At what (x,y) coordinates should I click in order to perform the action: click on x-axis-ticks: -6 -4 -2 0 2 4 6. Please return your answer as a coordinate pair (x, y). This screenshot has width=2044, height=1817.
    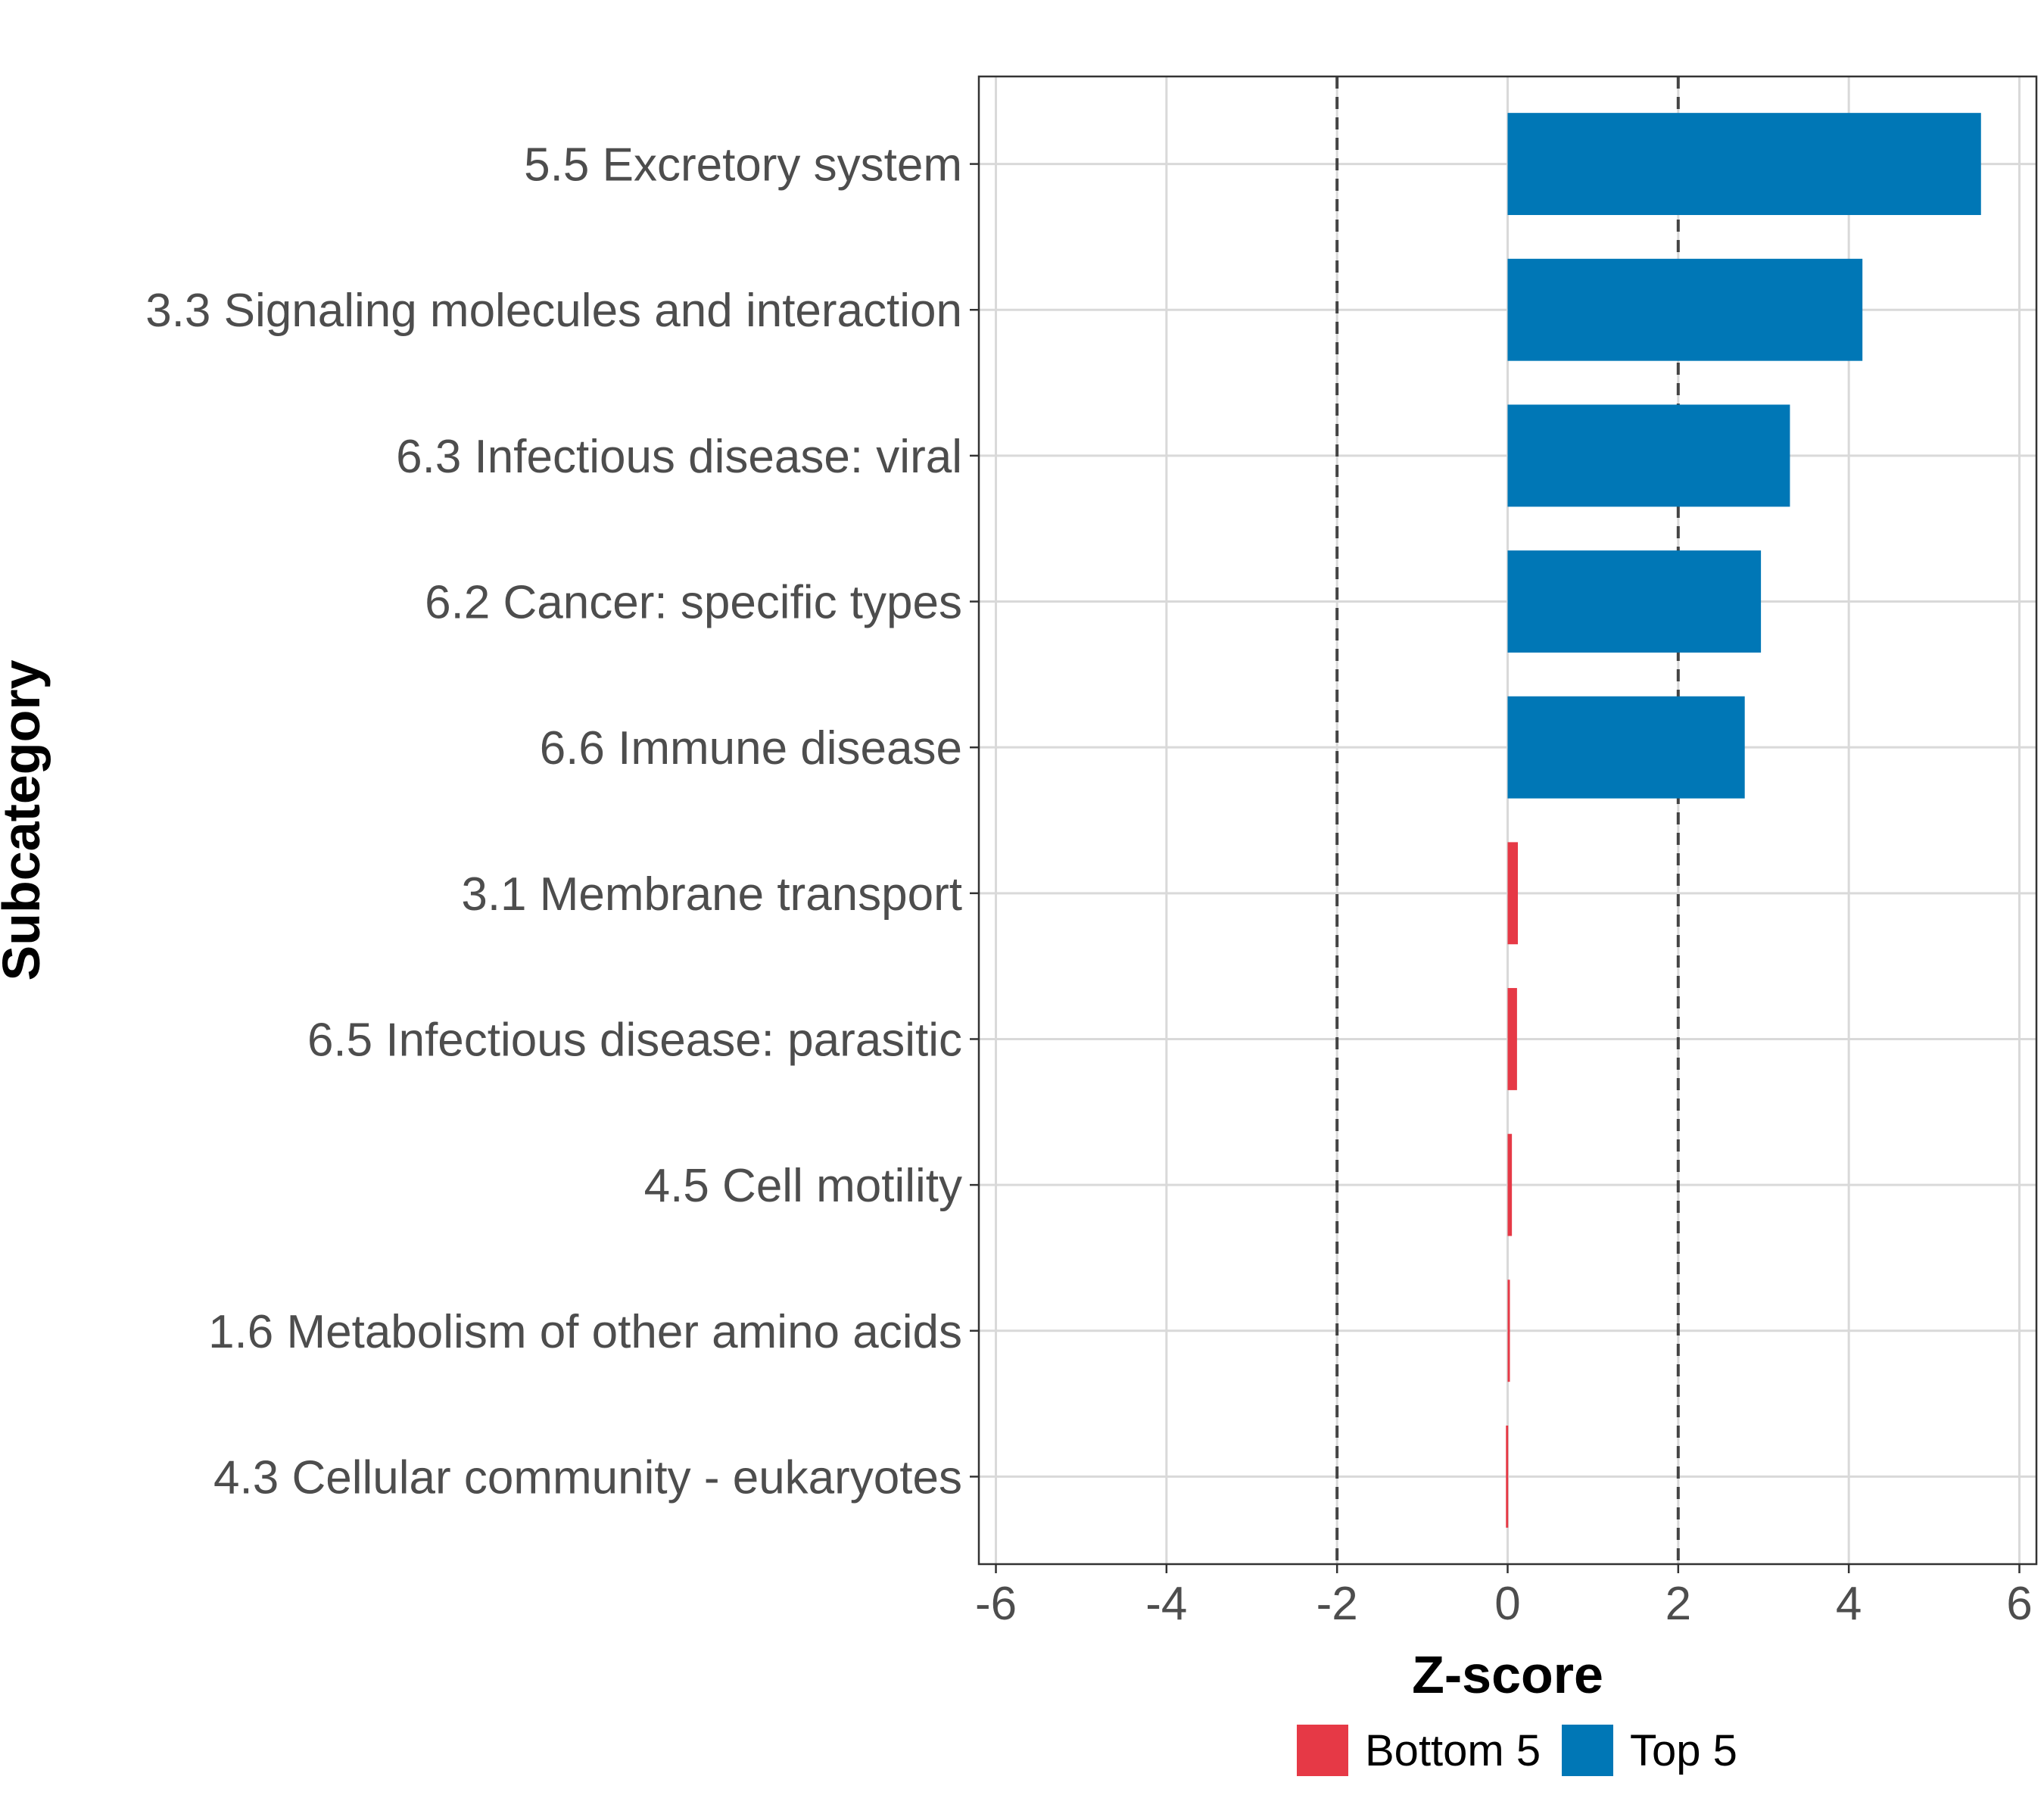
    Looking at the image, I should click on (1504, 1597).